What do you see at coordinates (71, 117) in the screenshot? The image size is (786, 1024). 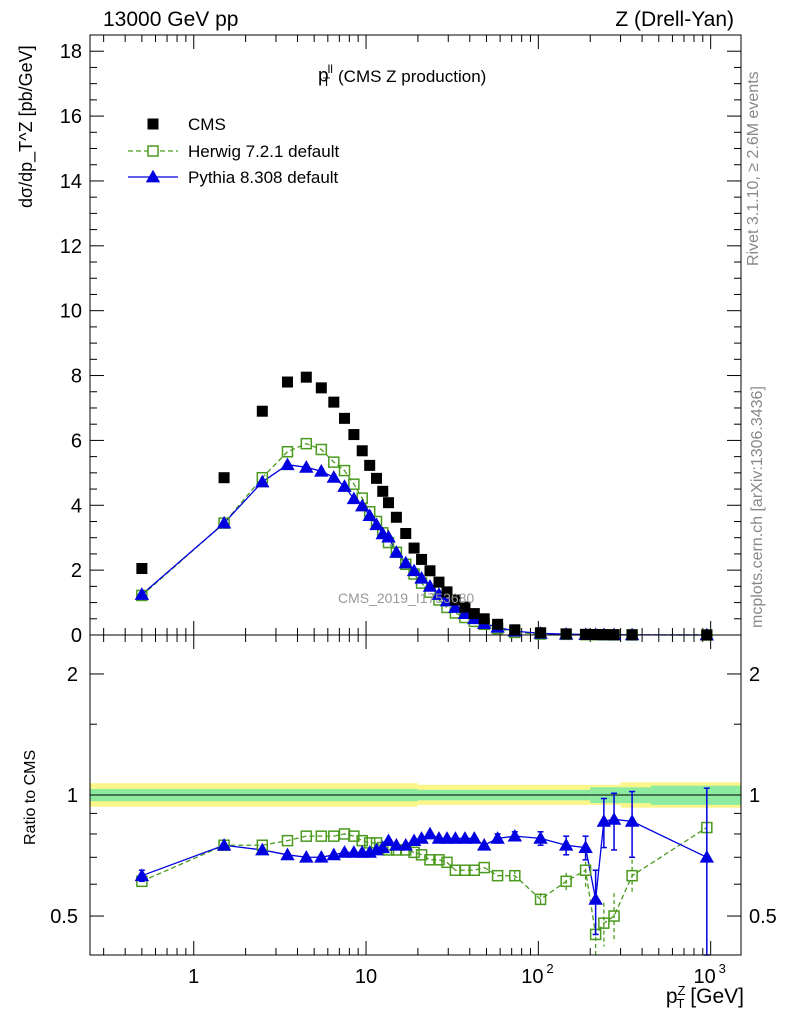 I see `main-y-tick-label: 16` at bounding box center [71, 117].